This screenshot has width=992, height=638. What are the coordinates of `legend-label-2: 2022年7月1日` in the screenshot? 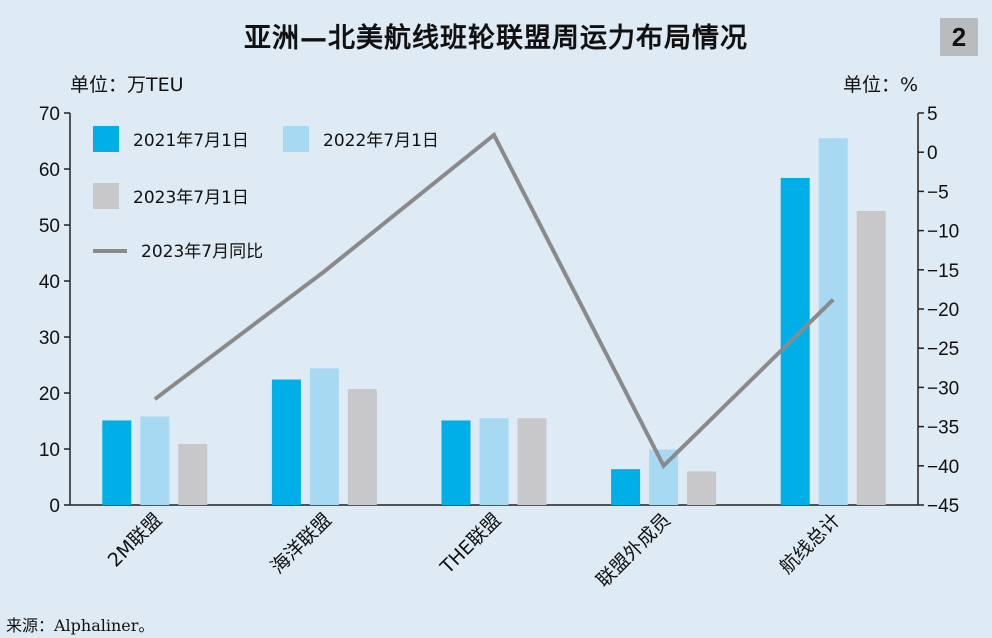 It's located at (381, 141).